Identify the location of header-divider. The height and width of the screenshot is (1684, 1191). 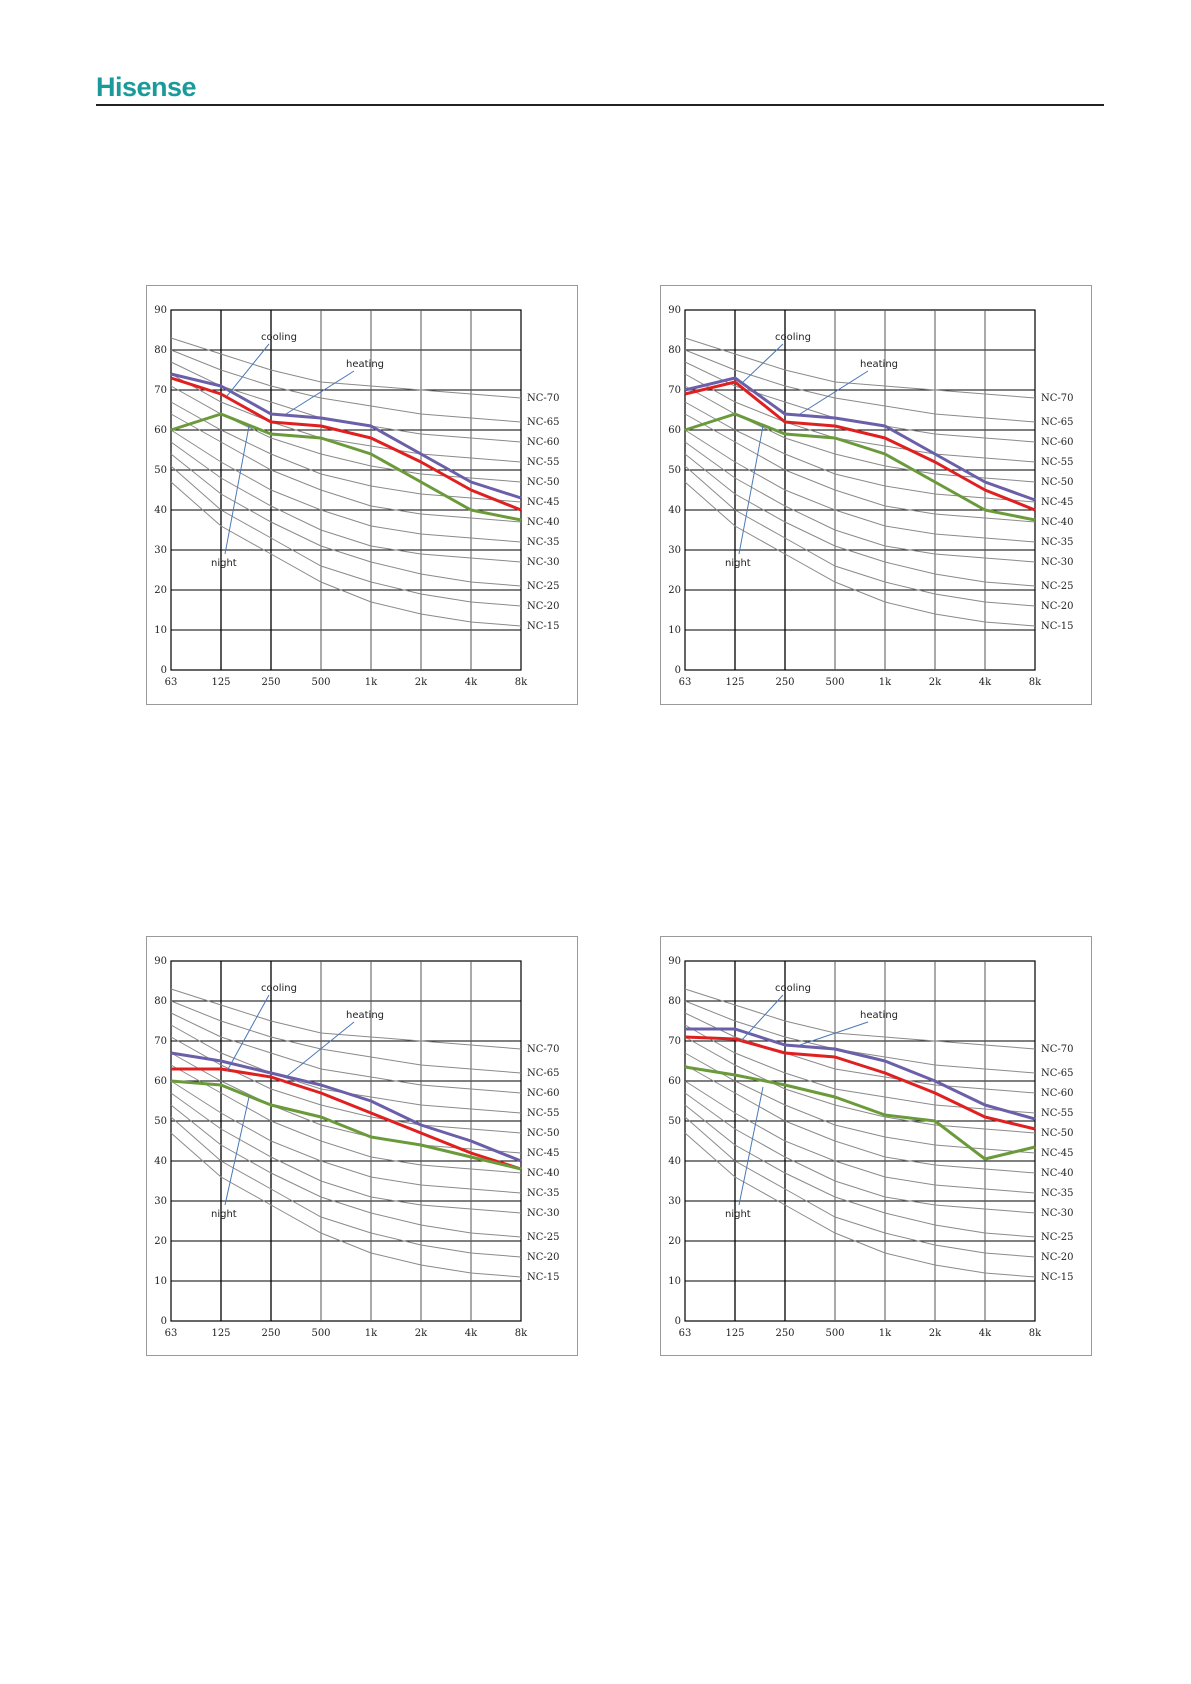
(600, 105).